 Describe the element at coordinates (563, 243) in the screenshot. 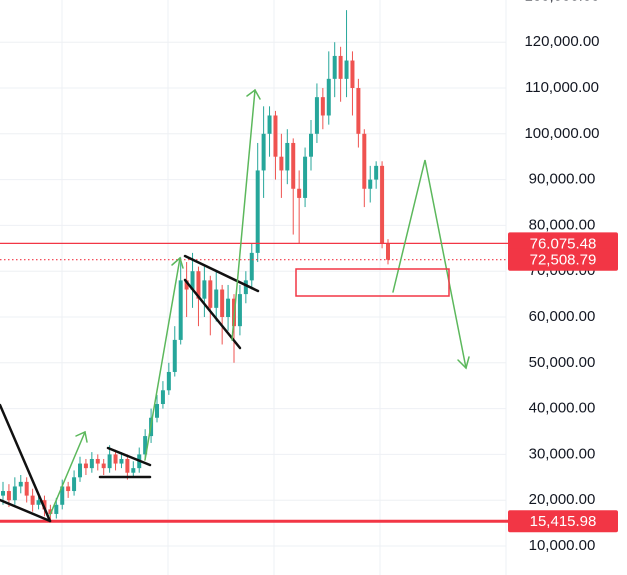

I see `price-tag-label: 76,075.48` at that location.